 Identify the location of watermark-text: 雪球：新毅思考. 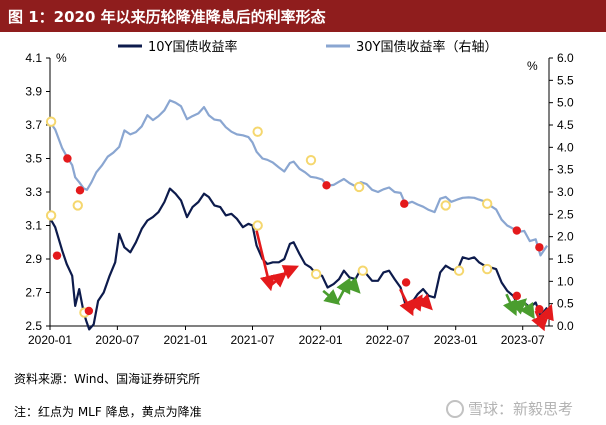
(521, 409).